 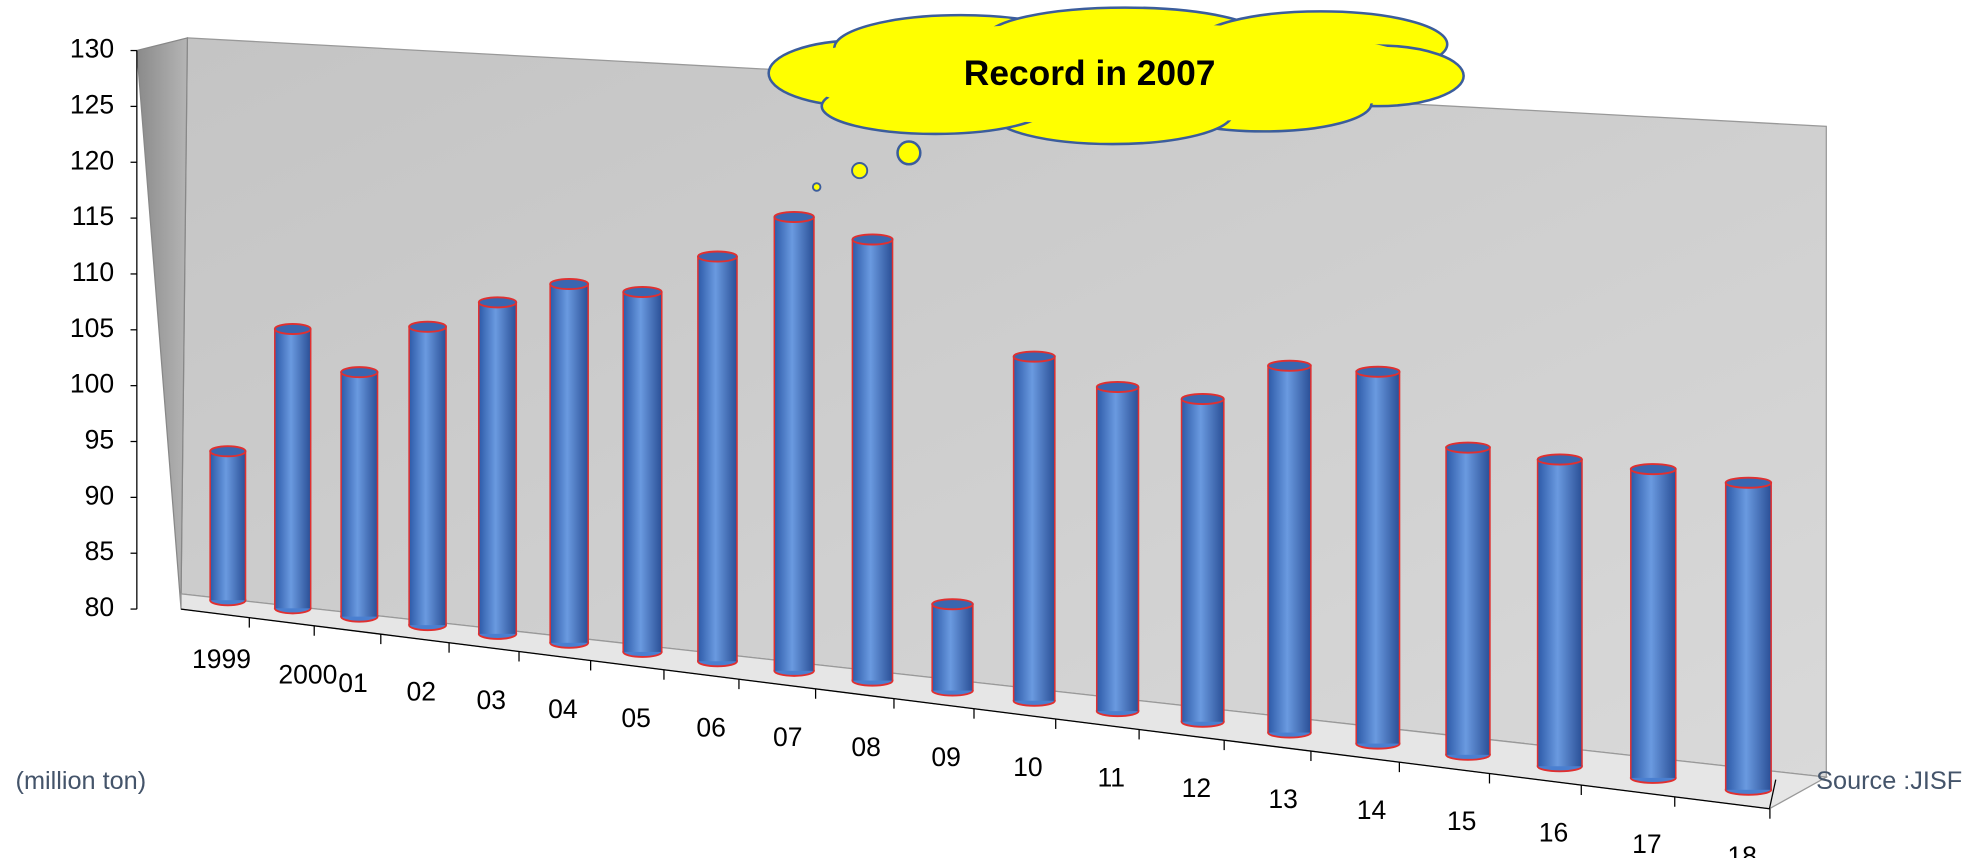 I want to click on x-tick-label: 2000, so click(x=307, y=675).